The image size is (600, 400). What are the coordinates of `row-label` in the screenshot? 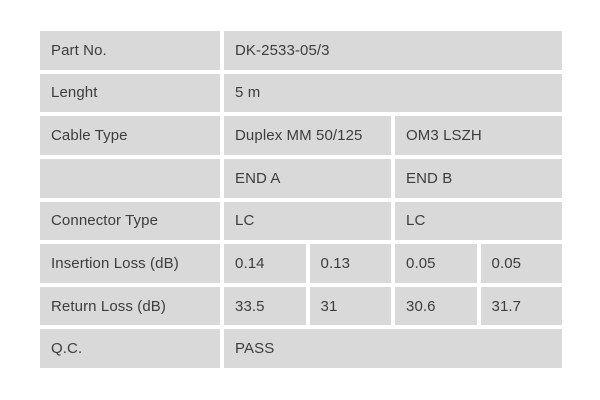 It's located at (130, 178).